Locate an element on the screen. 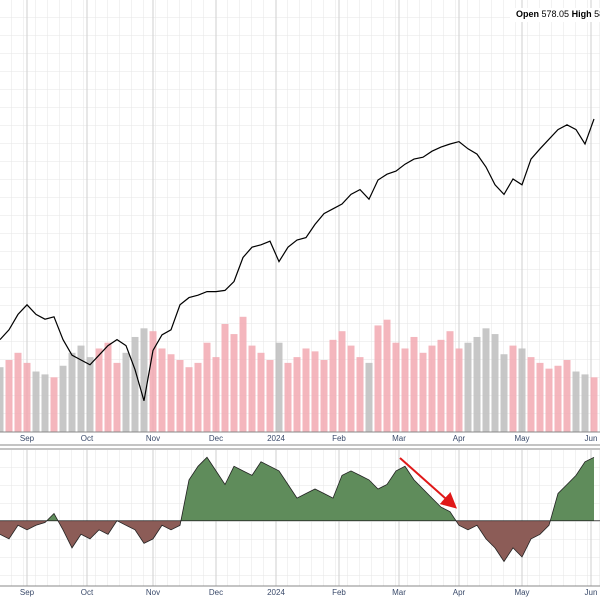 Image resolution: width=600 pixels, height=600 pixels. open-value: 578.05 is located at coordinates (556, 14).